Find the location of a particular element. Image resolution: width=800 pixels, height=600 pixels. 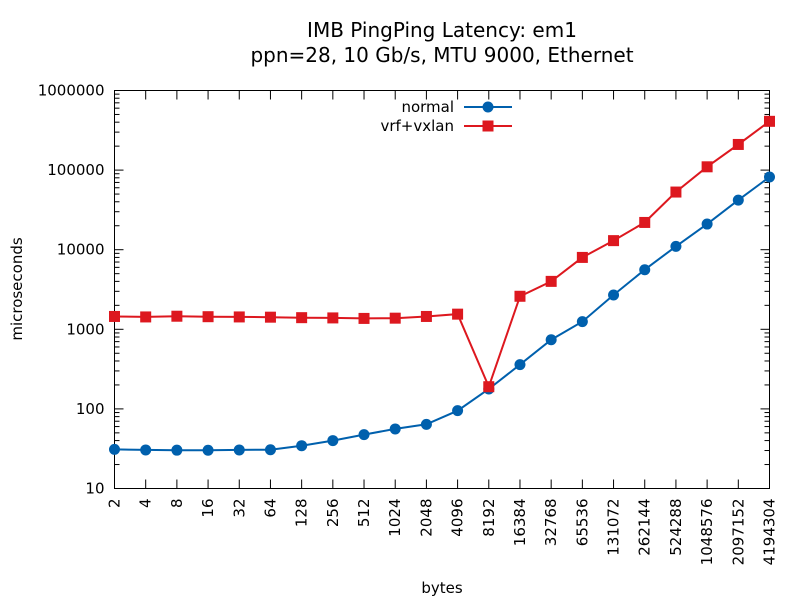

x-tick-label: 4 is located at coordinates (146, 504).